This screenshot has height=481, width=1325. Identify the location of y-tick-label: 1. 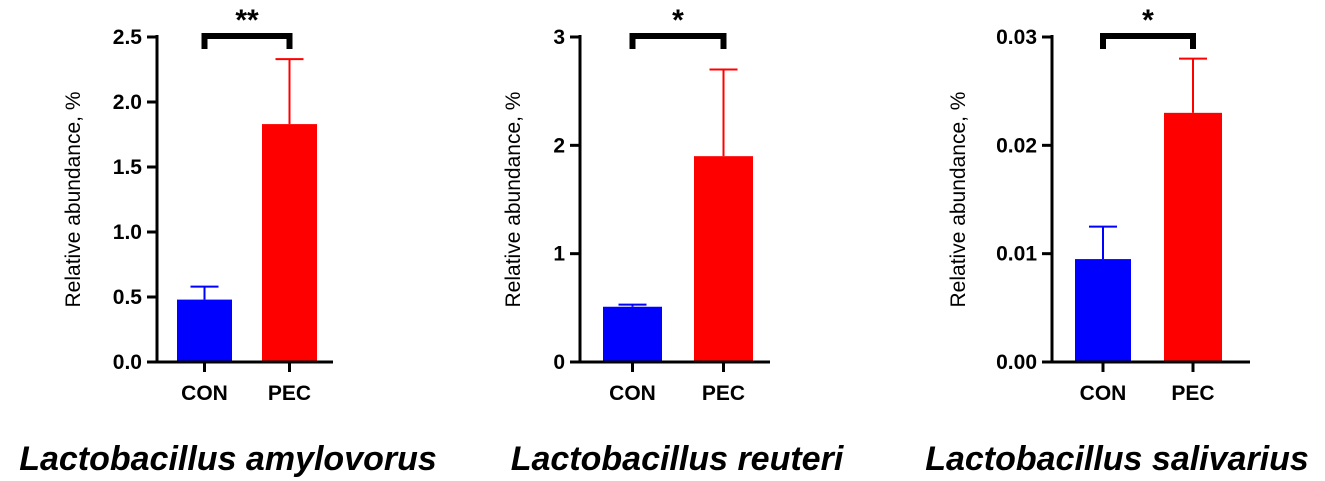
(559, 254).